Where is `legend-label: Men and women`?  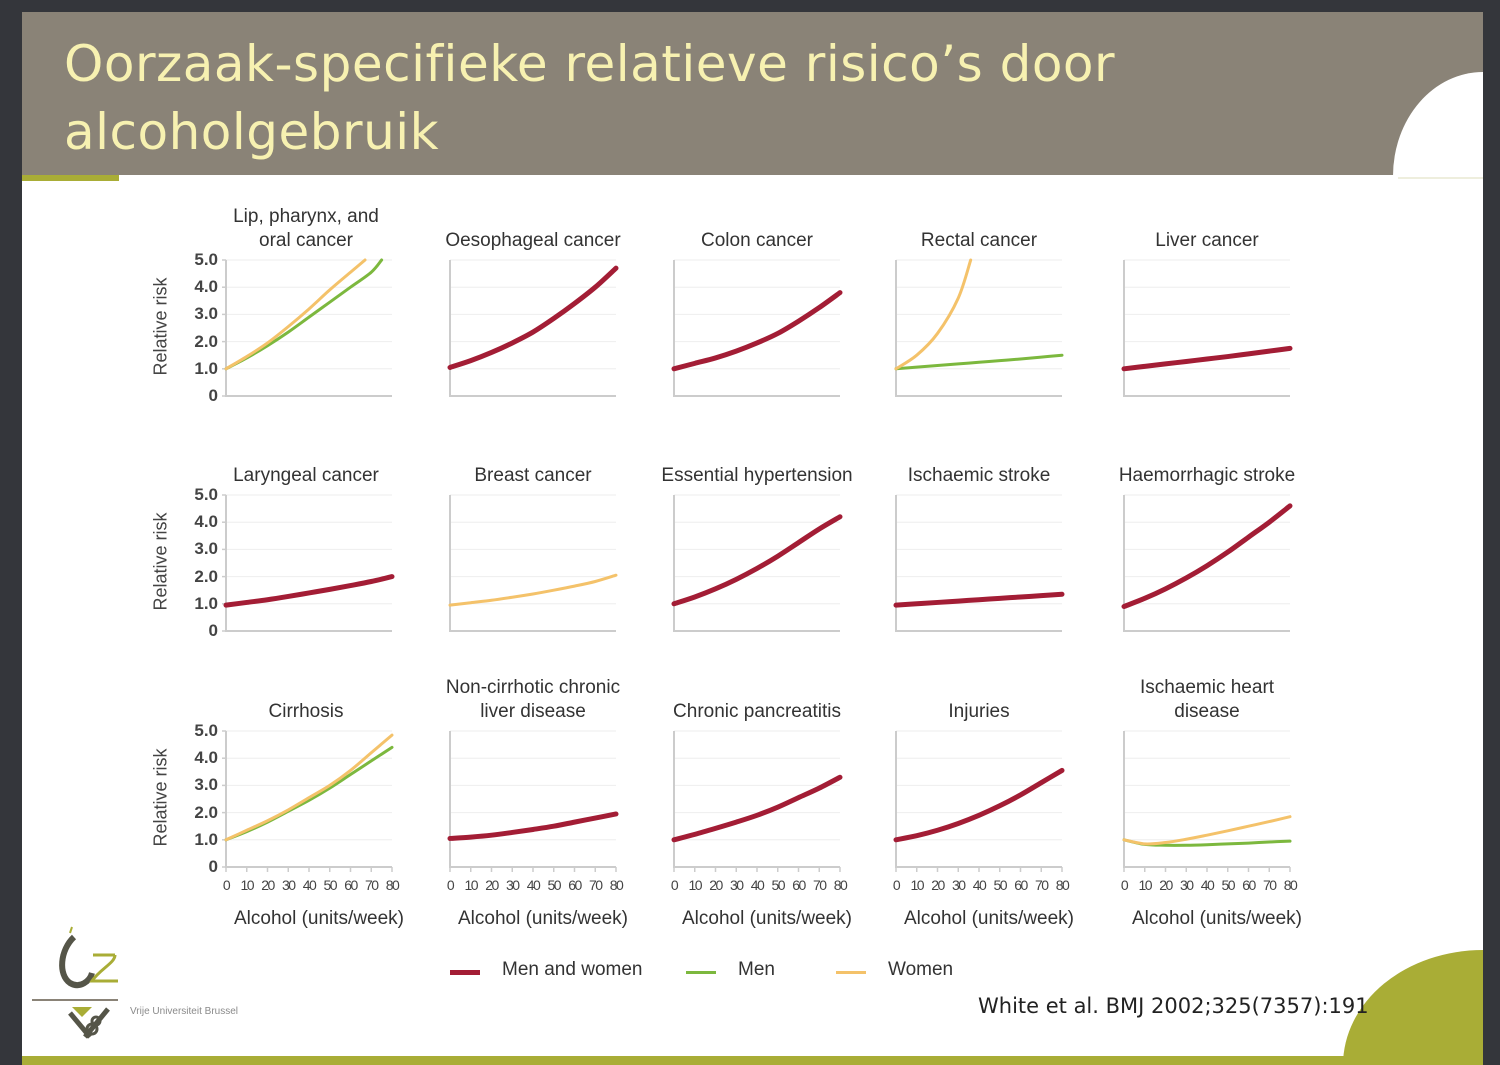 legend-label: Men and women is located at coordinates (572, 969).